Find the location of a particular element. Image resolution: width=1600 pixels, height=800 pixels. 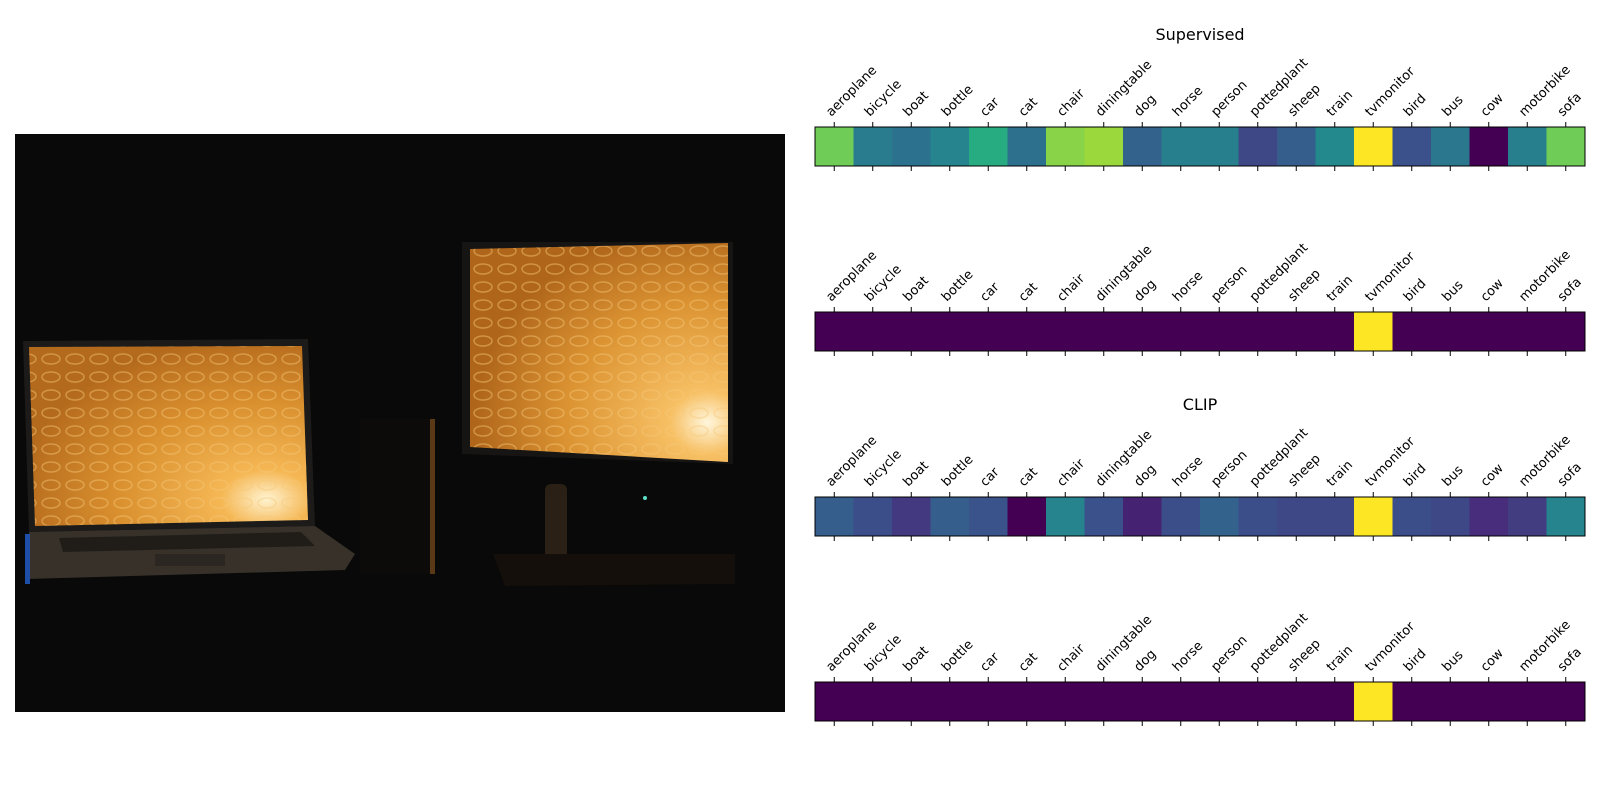

monitor-screen is located at coordinates (597, 353).